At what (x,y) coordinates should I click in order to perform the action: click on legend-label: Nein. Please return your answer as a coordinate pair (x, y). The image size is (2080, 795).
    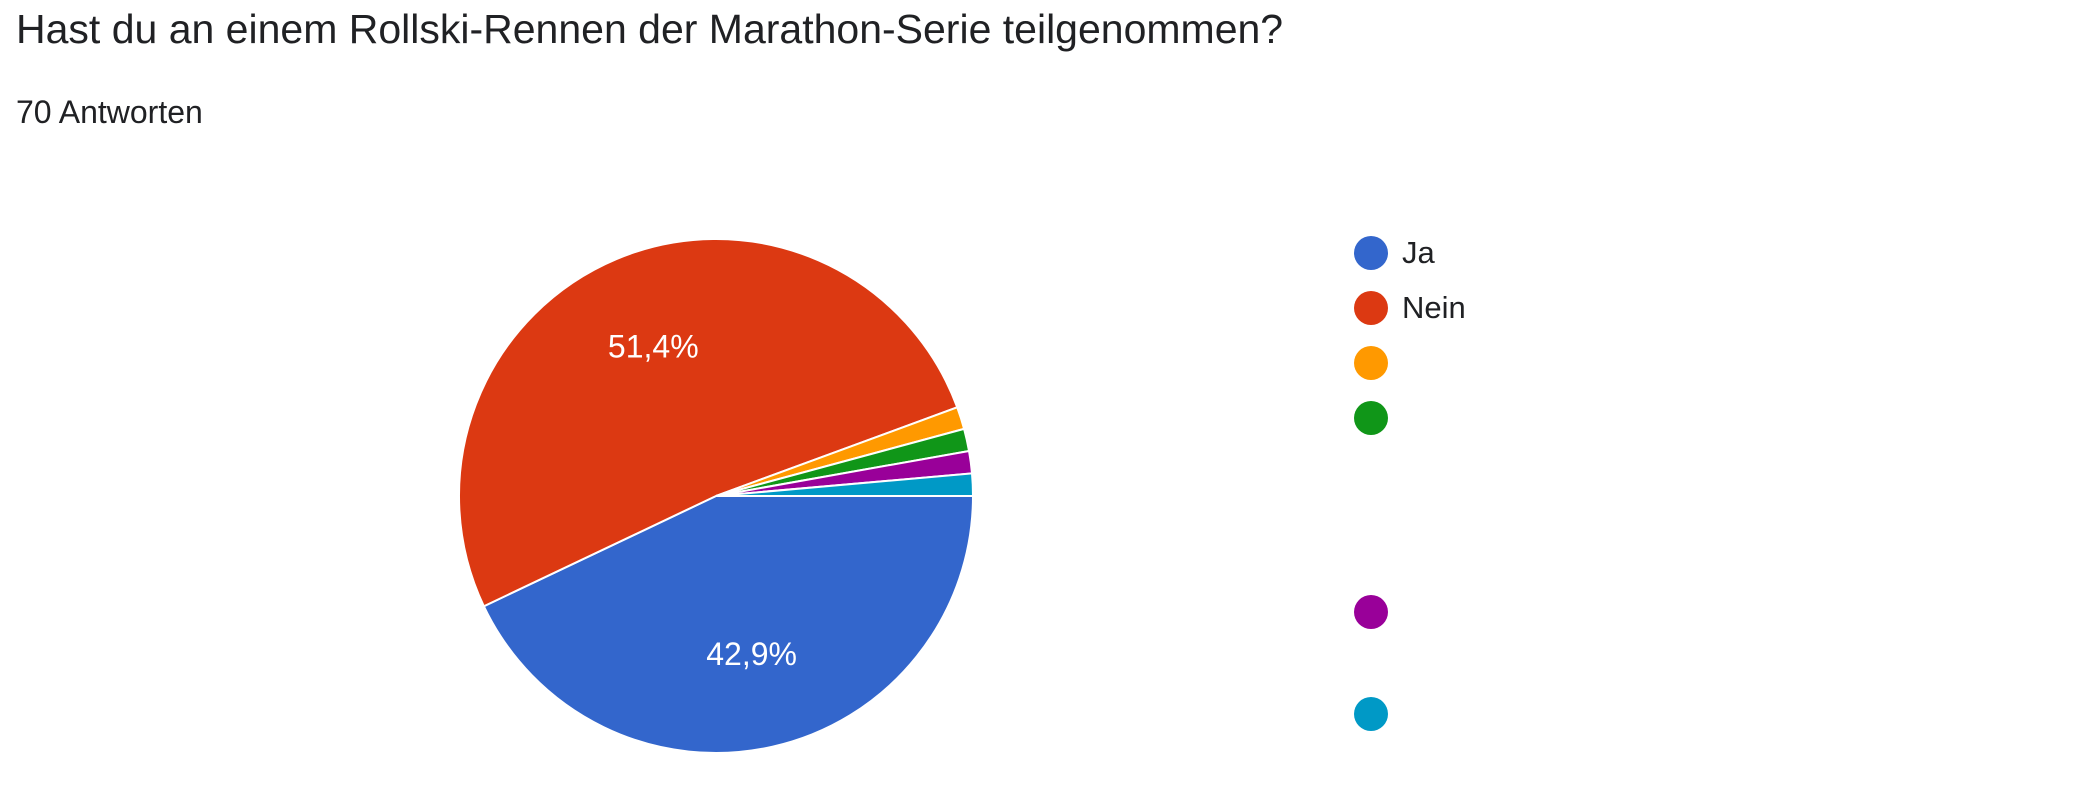
    Looking at the image, I should click on (1434, 307).